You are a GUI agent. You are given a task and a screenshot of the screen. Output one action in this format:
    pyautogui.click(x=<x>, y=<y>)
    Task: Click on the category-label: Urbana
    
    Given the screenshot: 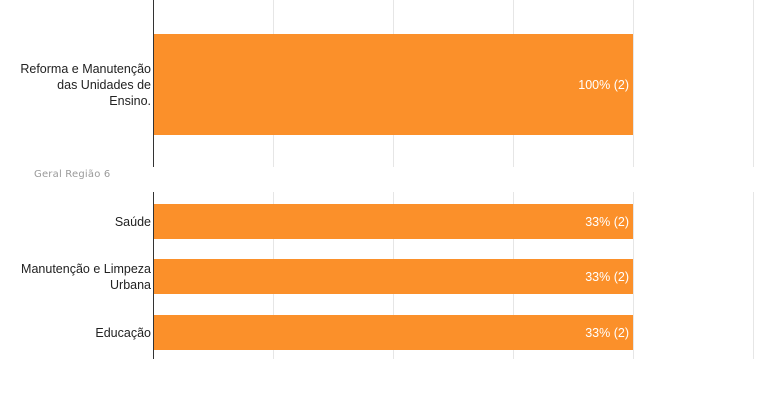 What is the action you would take?
    pyautogui.click(x=130, y=285)
    